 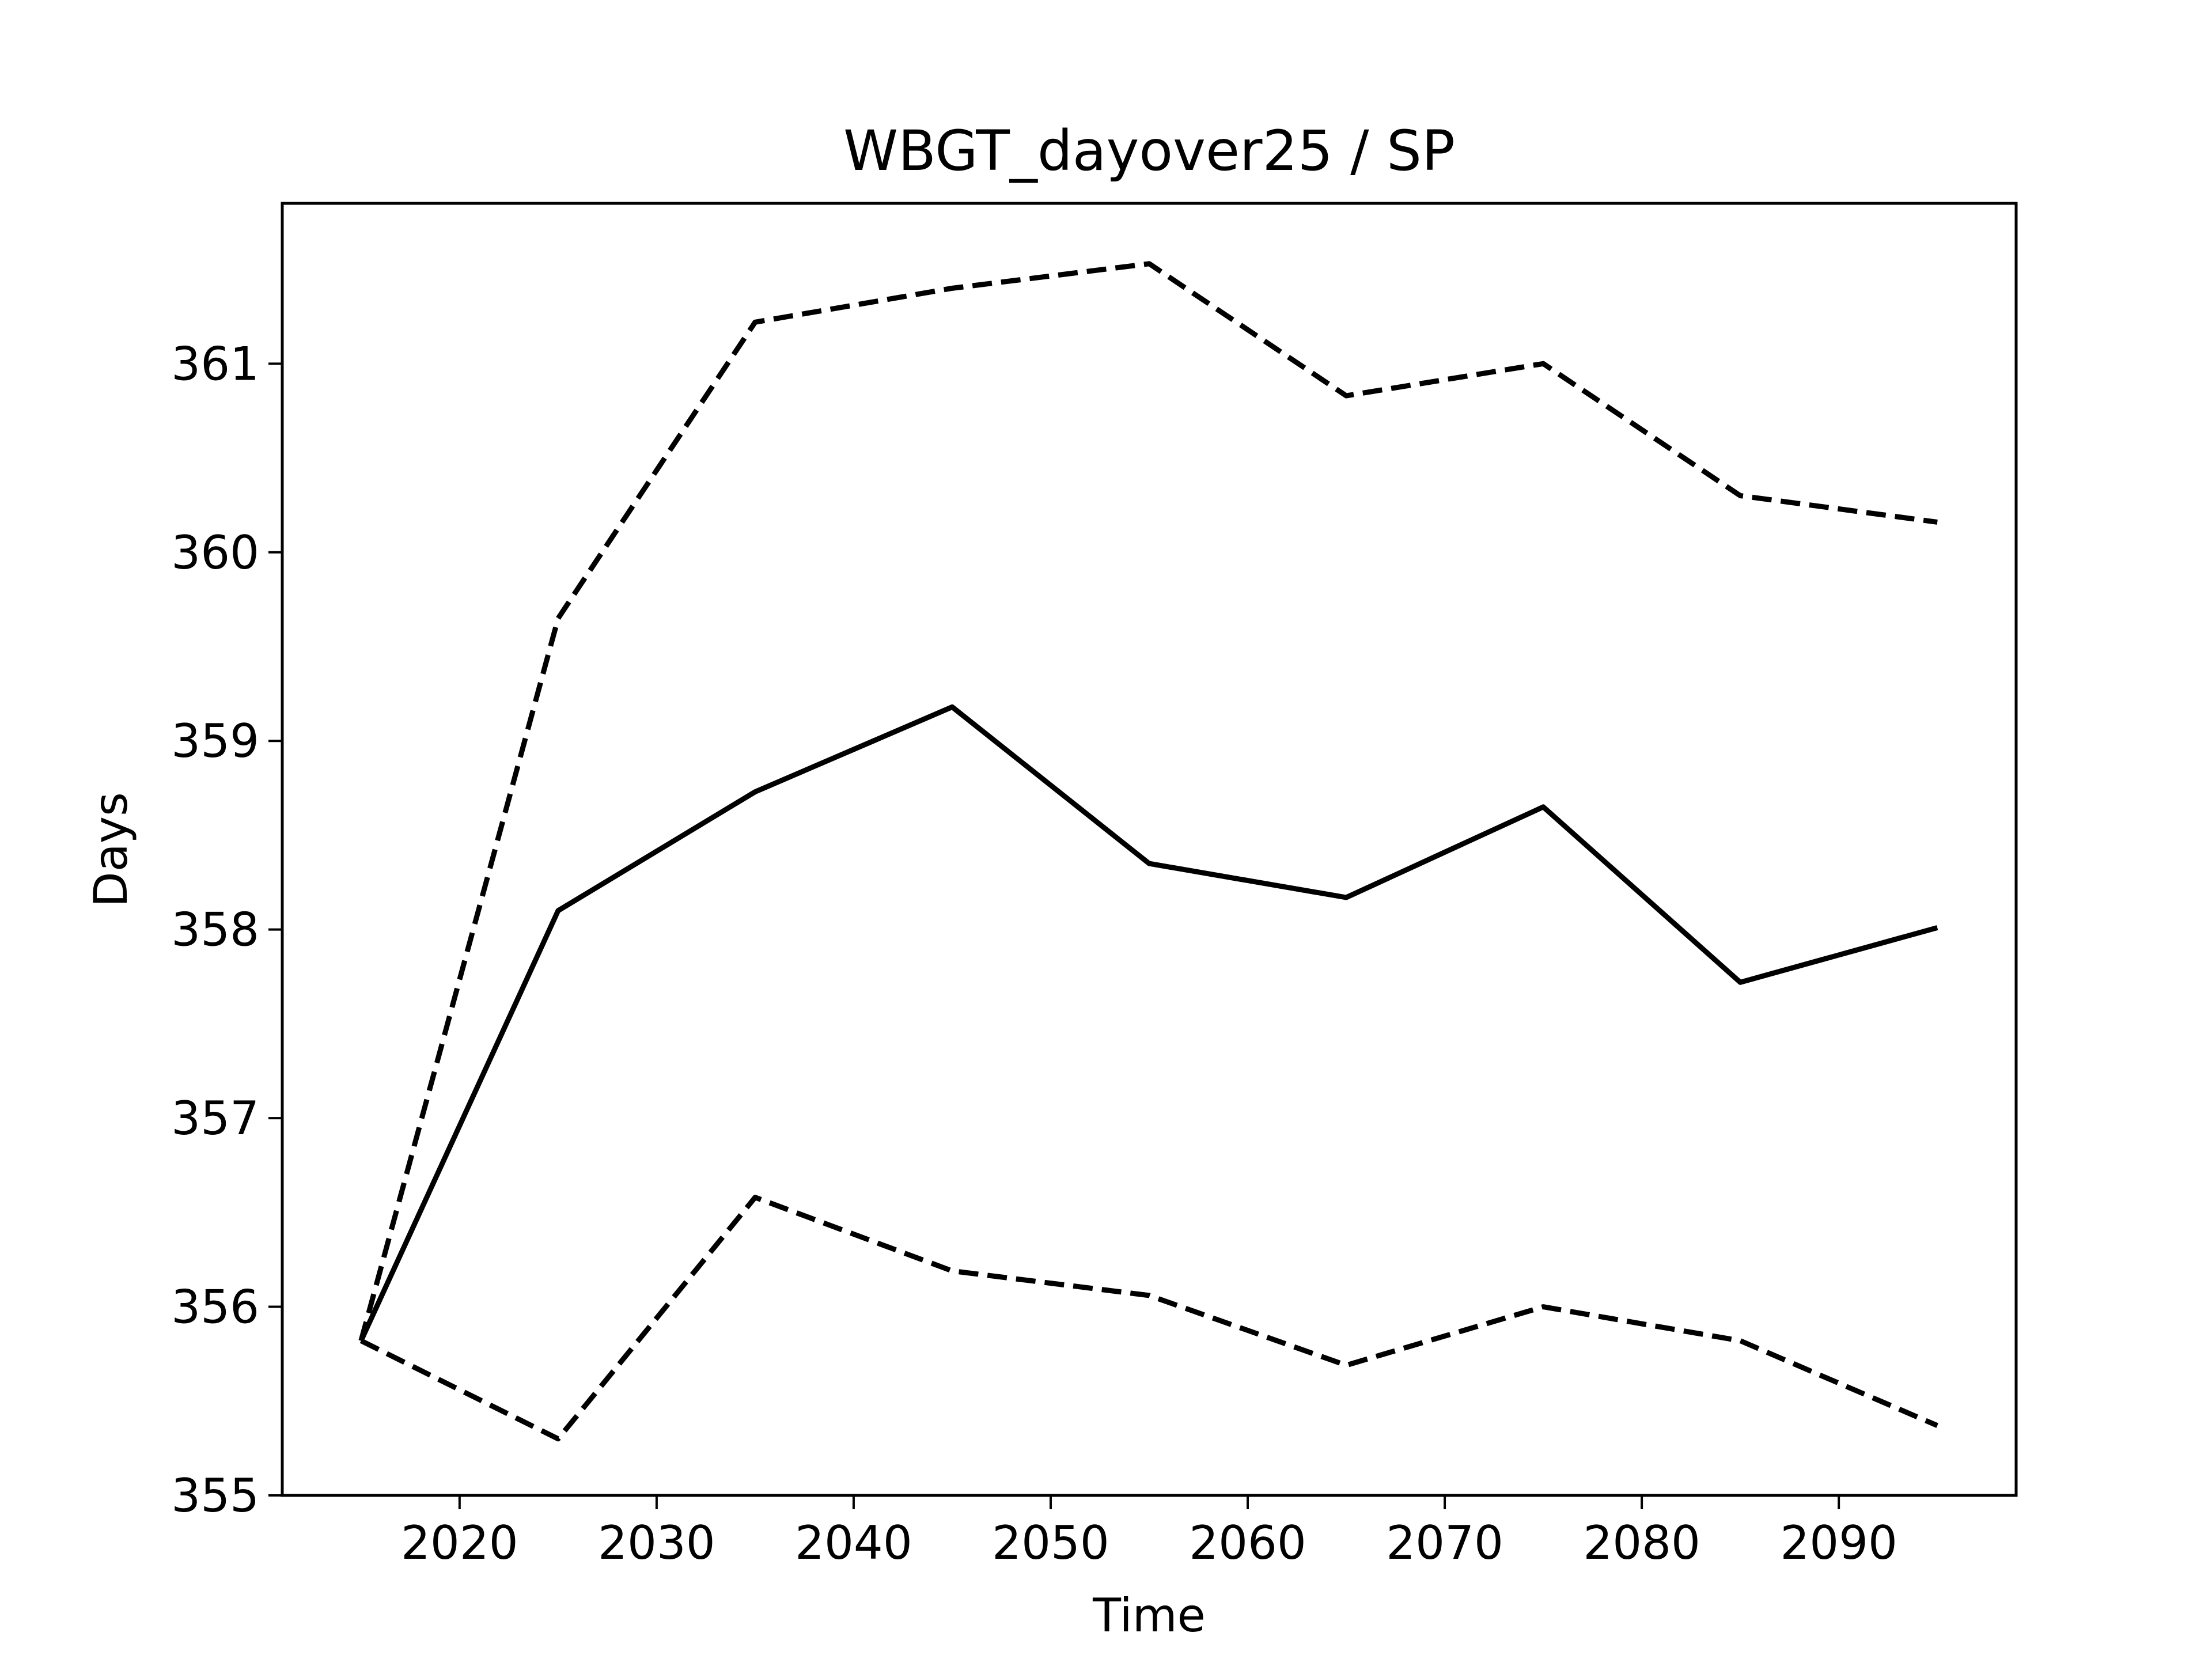 I want to click on x-tick-label: 2040, so click(x=853, y=1543).